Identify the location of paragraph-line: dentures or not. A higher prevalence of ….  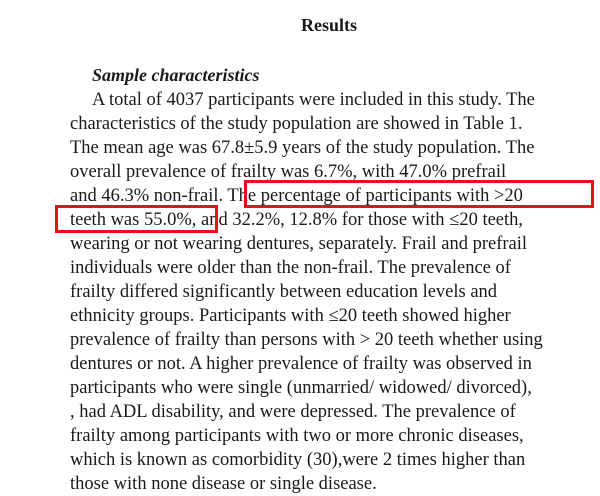
(301, 364).